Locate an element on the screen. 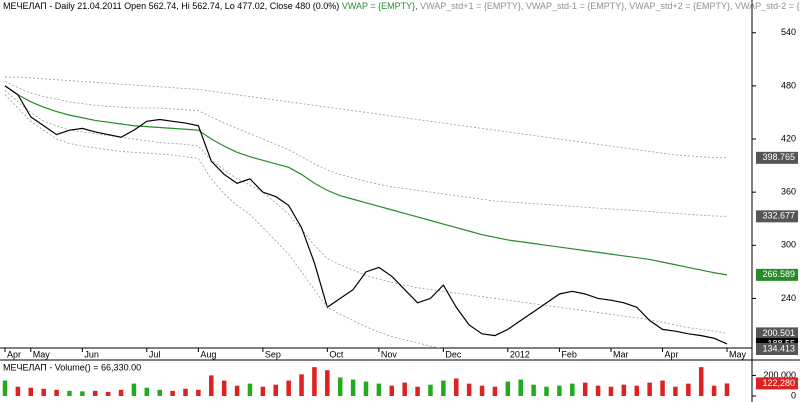 This screenshot has height=402, width=800. x-tick-label: Sep is located at coordinates (273, 354).